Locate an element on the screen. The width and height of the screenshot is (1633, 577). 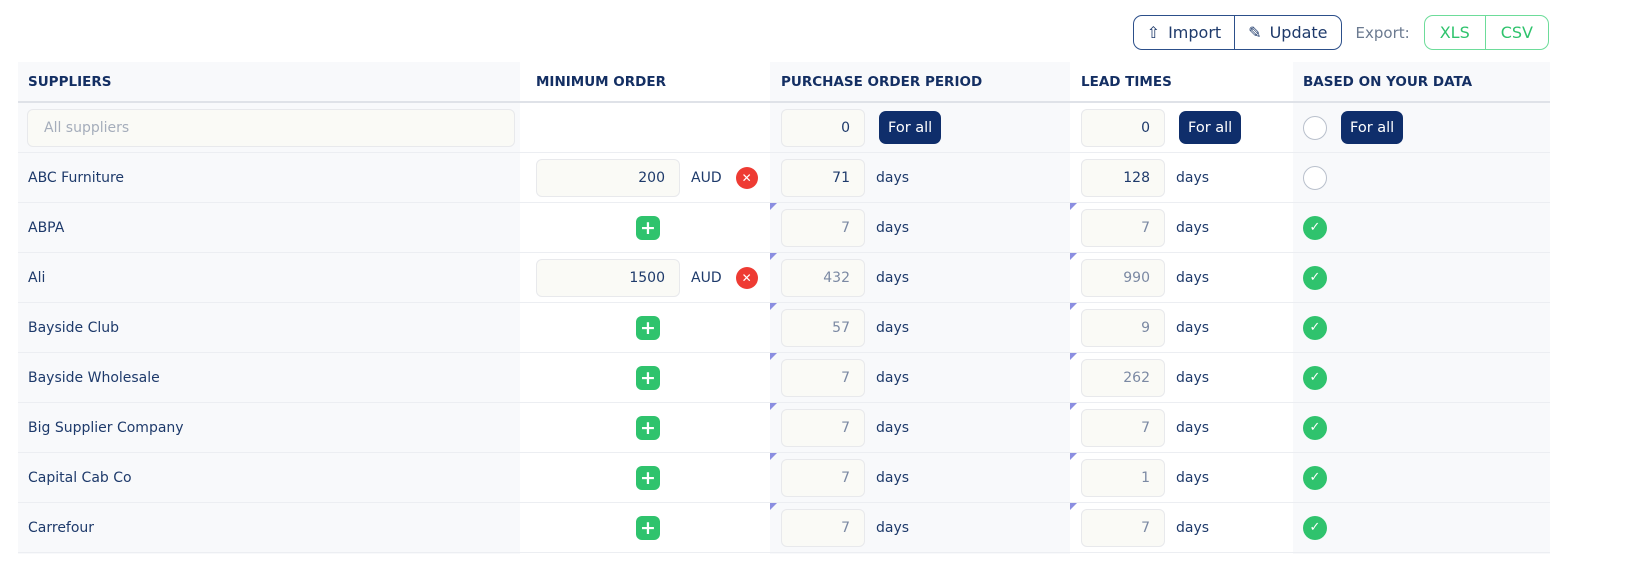
export-group: XLS CSV is located at coordinates (1486, 32).